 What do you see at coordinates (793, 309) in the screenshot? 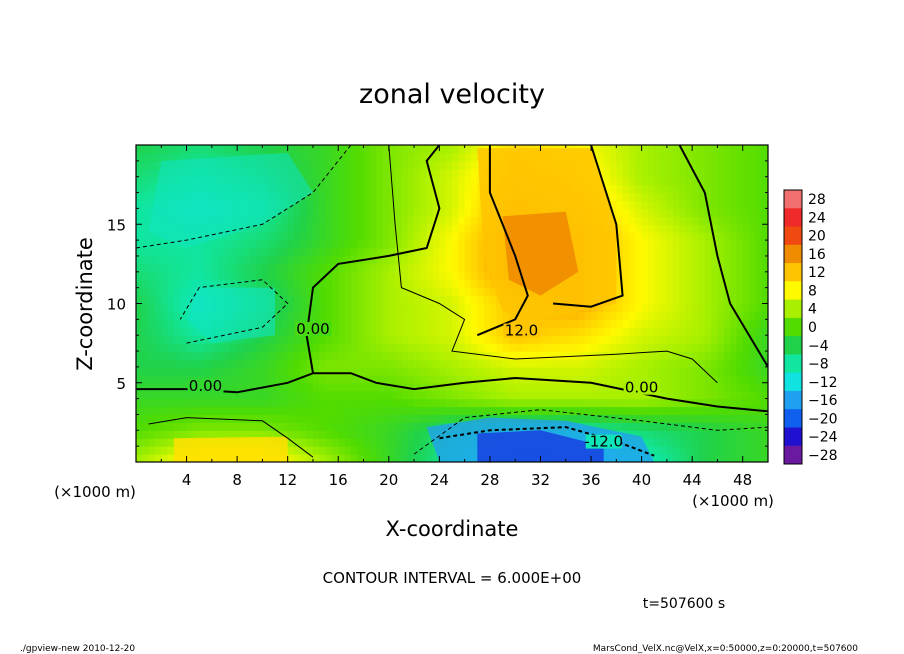
I see `colorbar-swatch` at bounding box center [793, 309].